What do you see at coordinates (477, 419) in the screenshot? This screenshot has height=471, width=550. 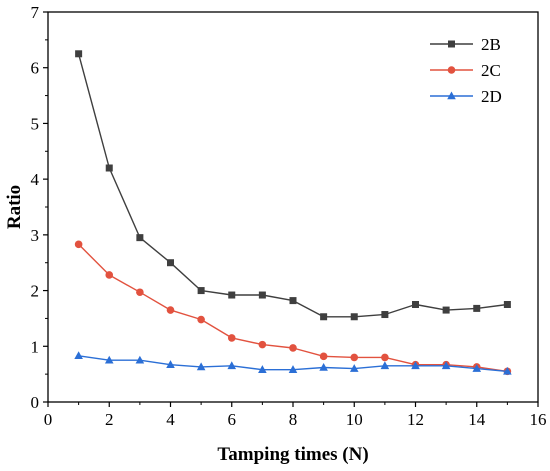 I see `x-tick-label: 14` at bounding box center [477, 419].